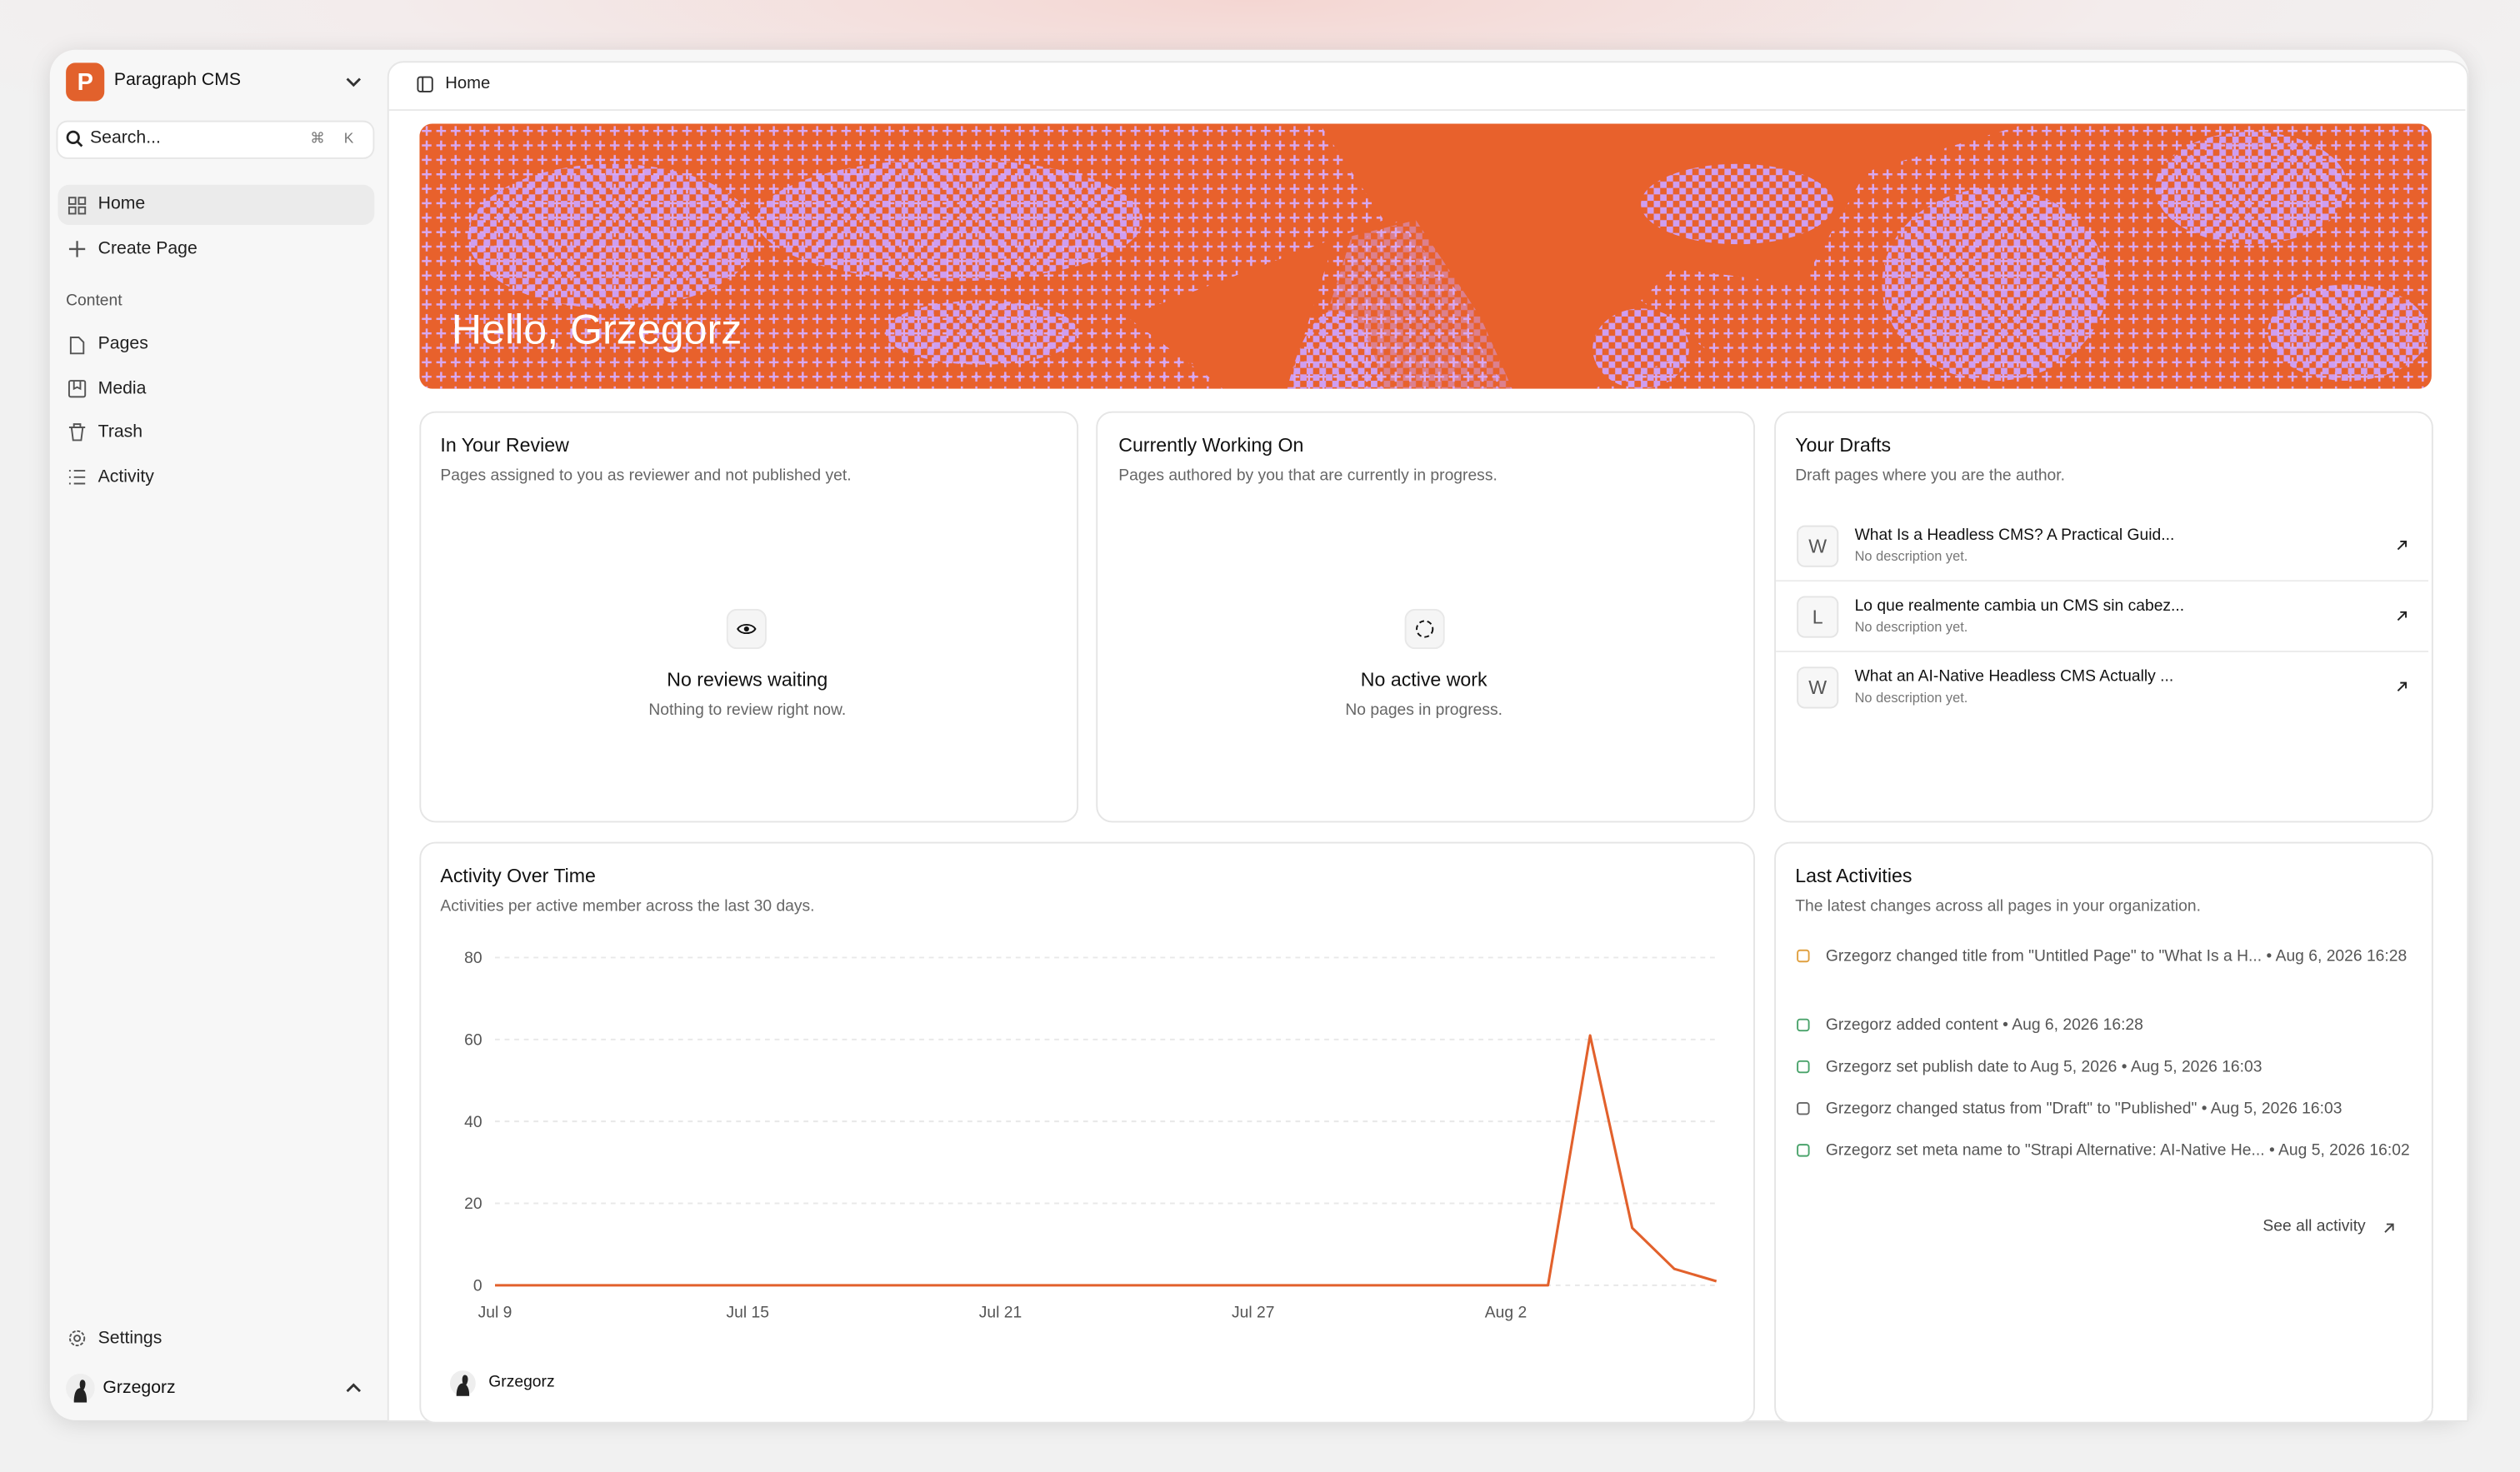  I want to click on search-box, so click(215, 139).